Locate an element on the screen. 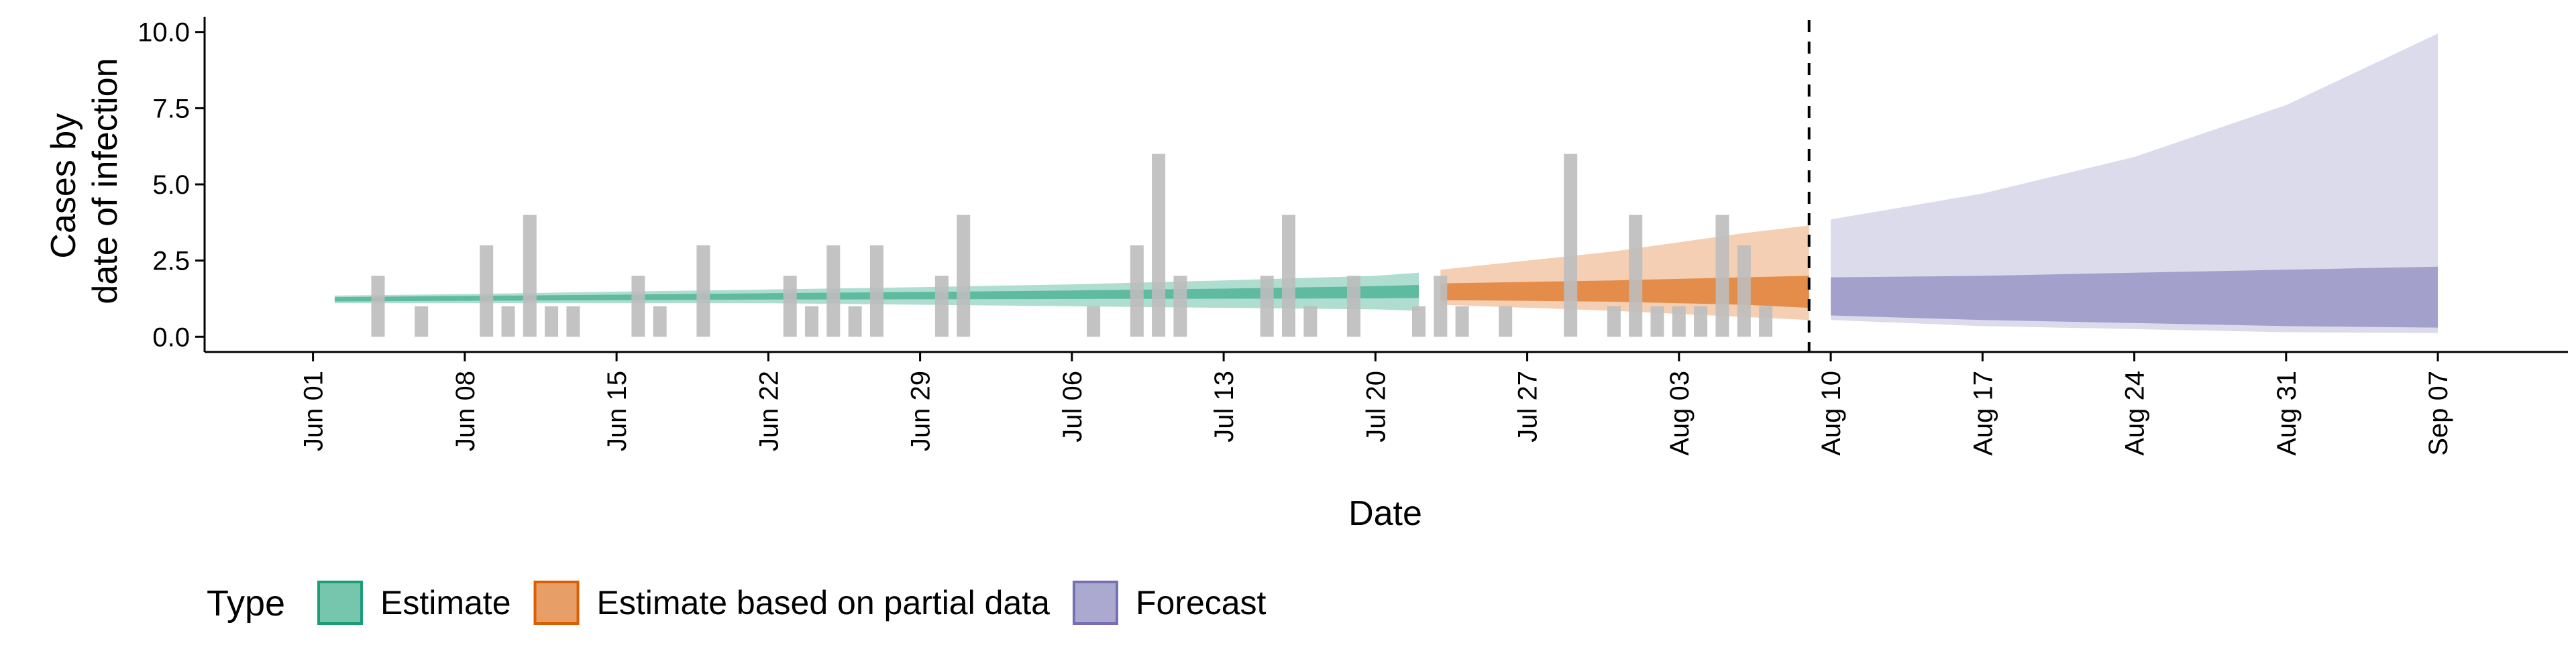  y-axis-title-line-2: date of infection is located at coordinates (105, 181).